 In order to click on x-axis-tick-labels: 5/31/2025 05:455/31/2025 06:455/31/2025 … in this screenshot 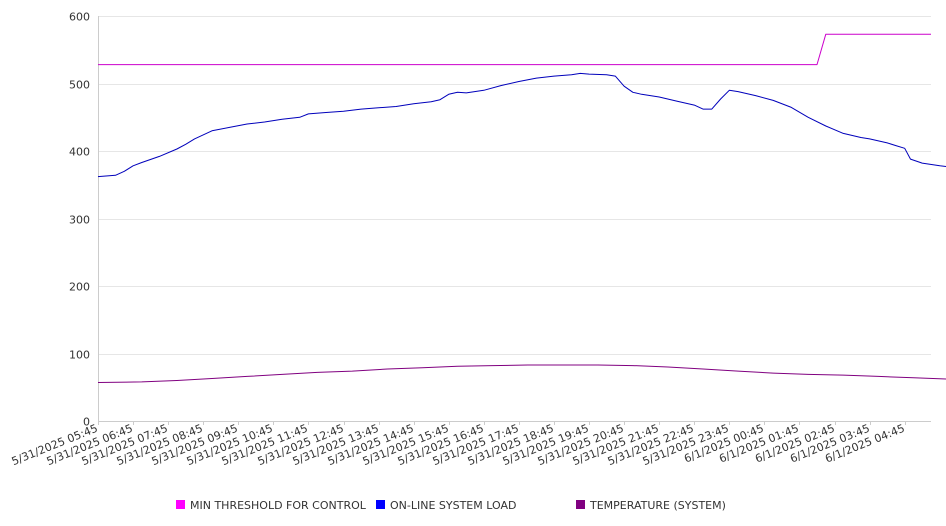, I will do `click(458, 445)`.